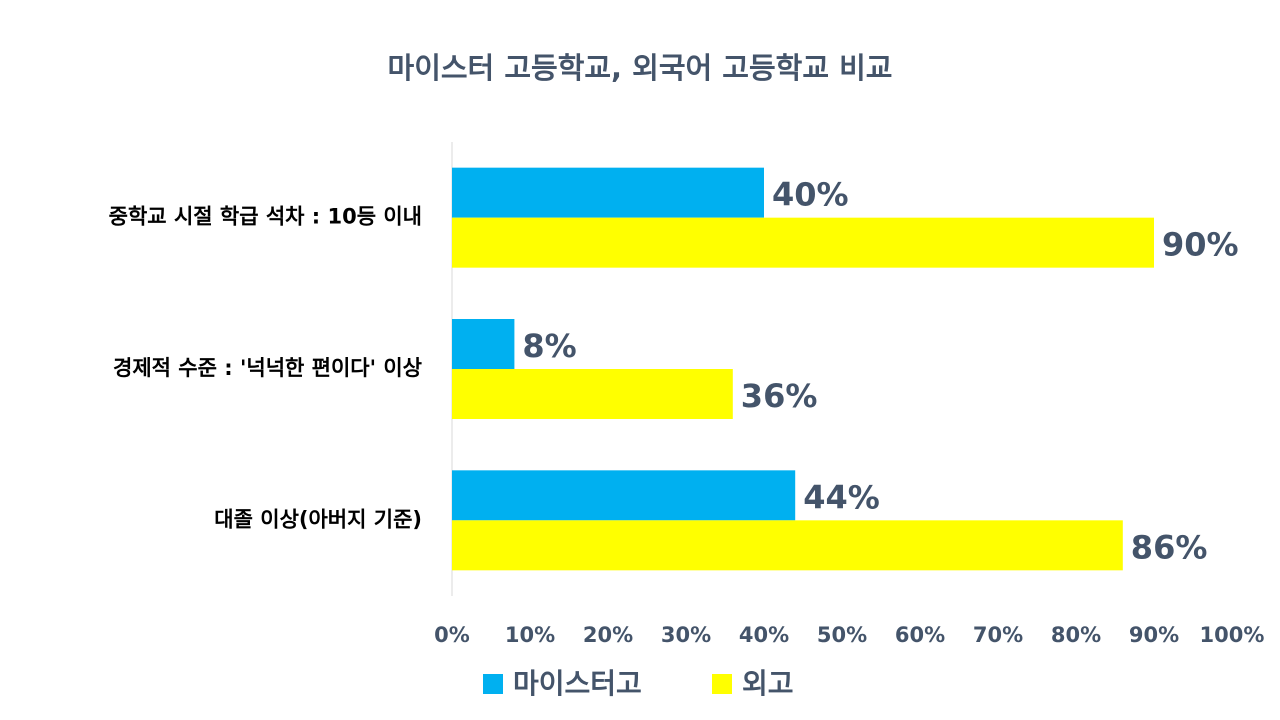 The width and height of the screenshot is (1280, 720). I want to click on x-tick-label: 0%, so click(452, 635).